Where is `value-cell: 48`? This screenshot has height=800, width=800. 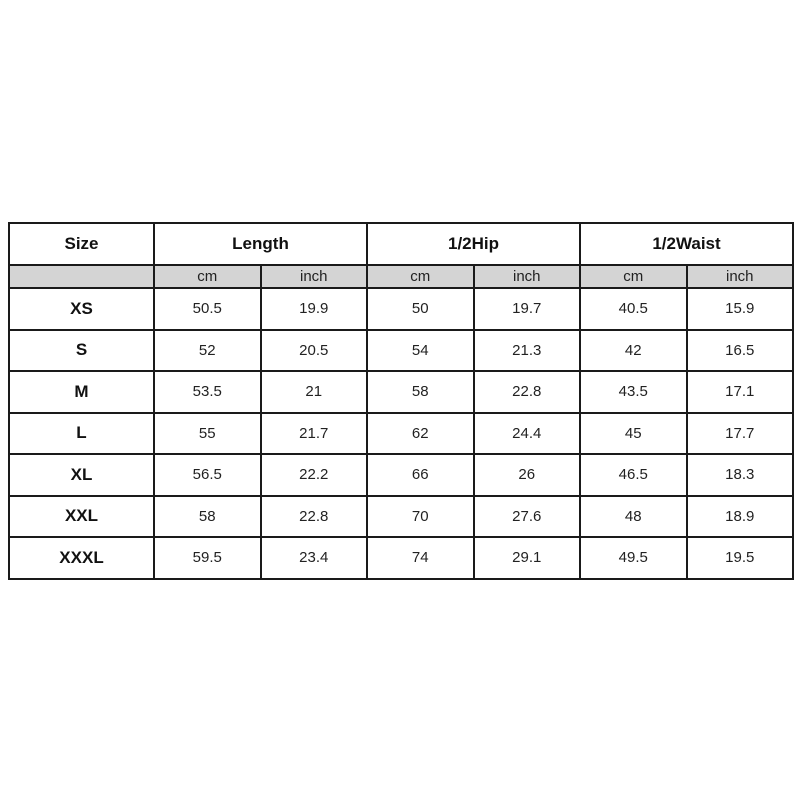
value-cell: 48 is located at coordinates (633, 516).